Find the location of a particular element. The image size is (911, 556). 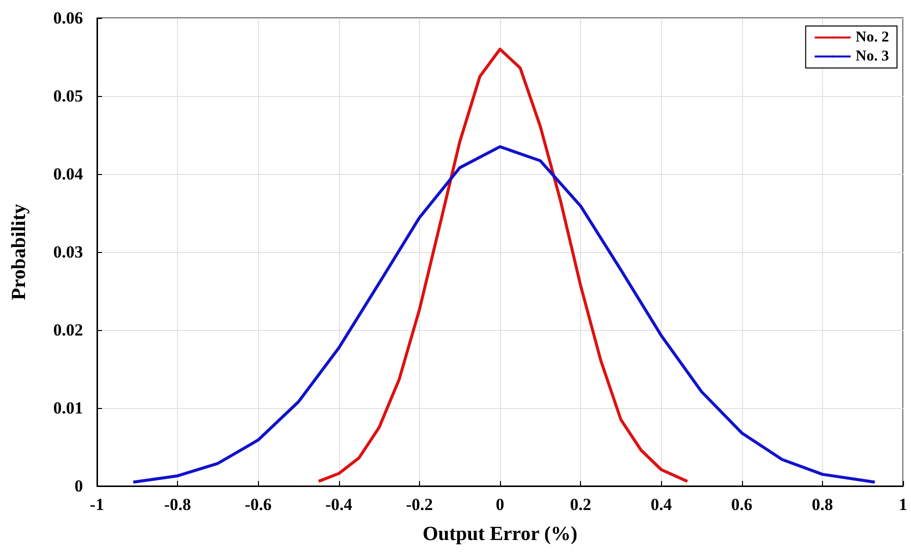

y-tick-label: 0.06 is located at coordinates (68, 18).